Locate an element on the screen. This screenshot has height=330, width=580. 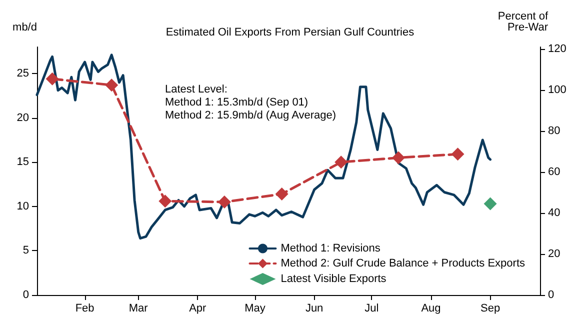
y2-tick-label: 120 is located at coordinates (557, 49).